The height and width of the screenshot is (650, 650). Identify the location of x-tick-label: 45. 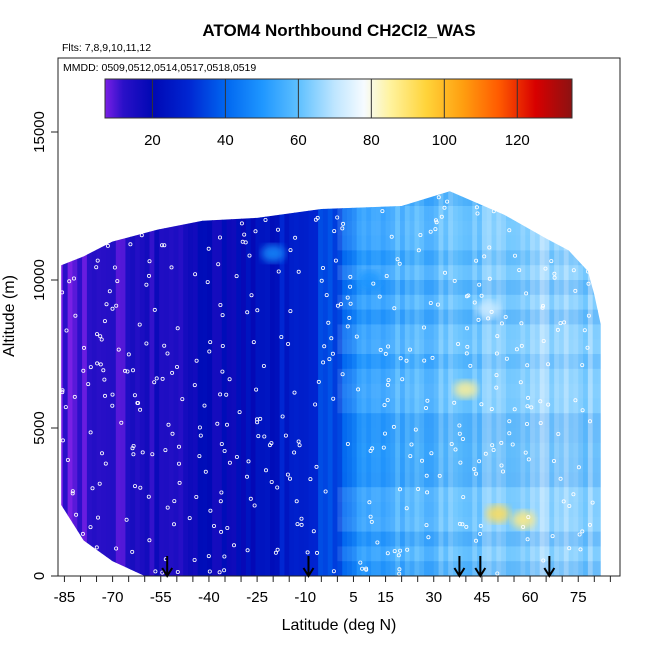
(482, 597).